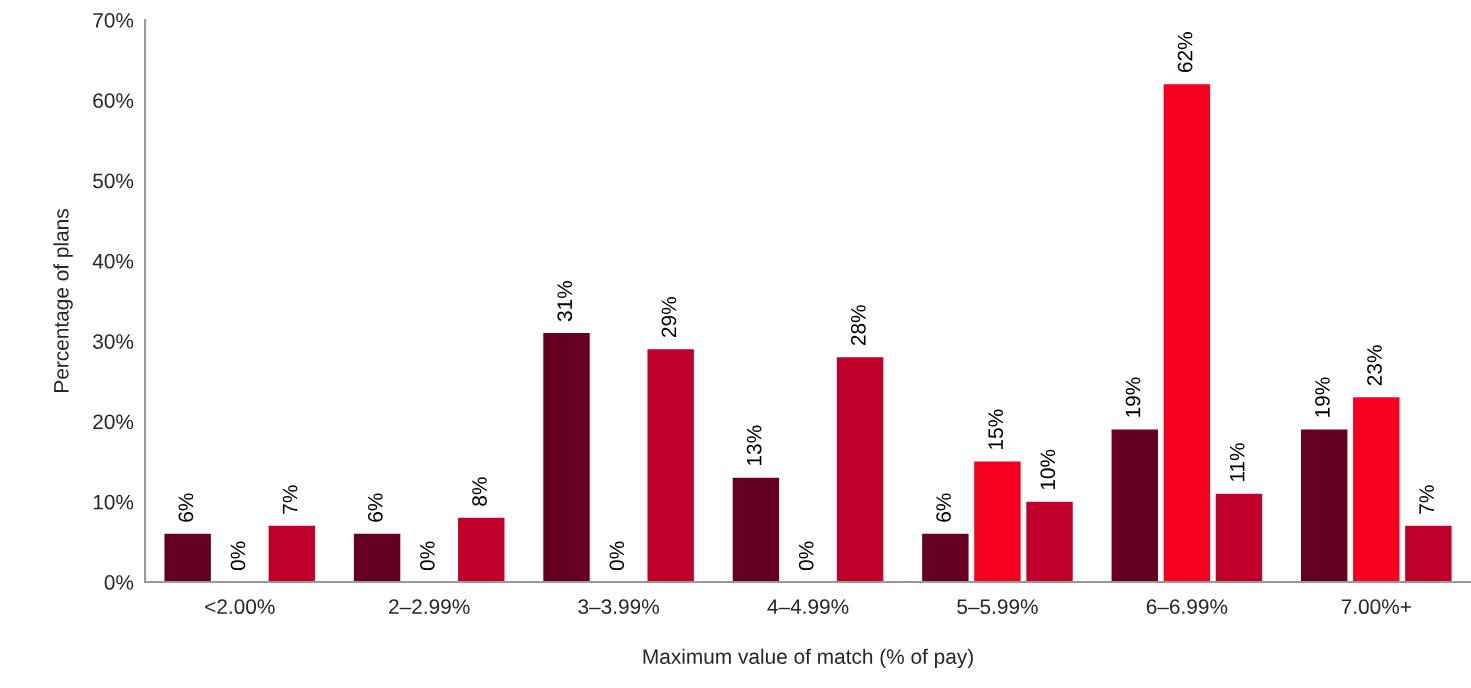 Image resolution: width=1471 pixels, height=688 pixels. I want to click on data-label: 23%, so click(1374, 365).